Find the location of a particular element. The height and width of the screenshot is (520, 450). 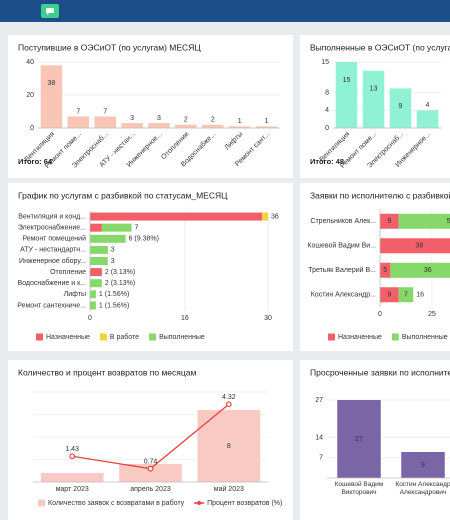

x-tick-label-box: Кошевой Вадим Викторович is located at coordinates (359, 488).